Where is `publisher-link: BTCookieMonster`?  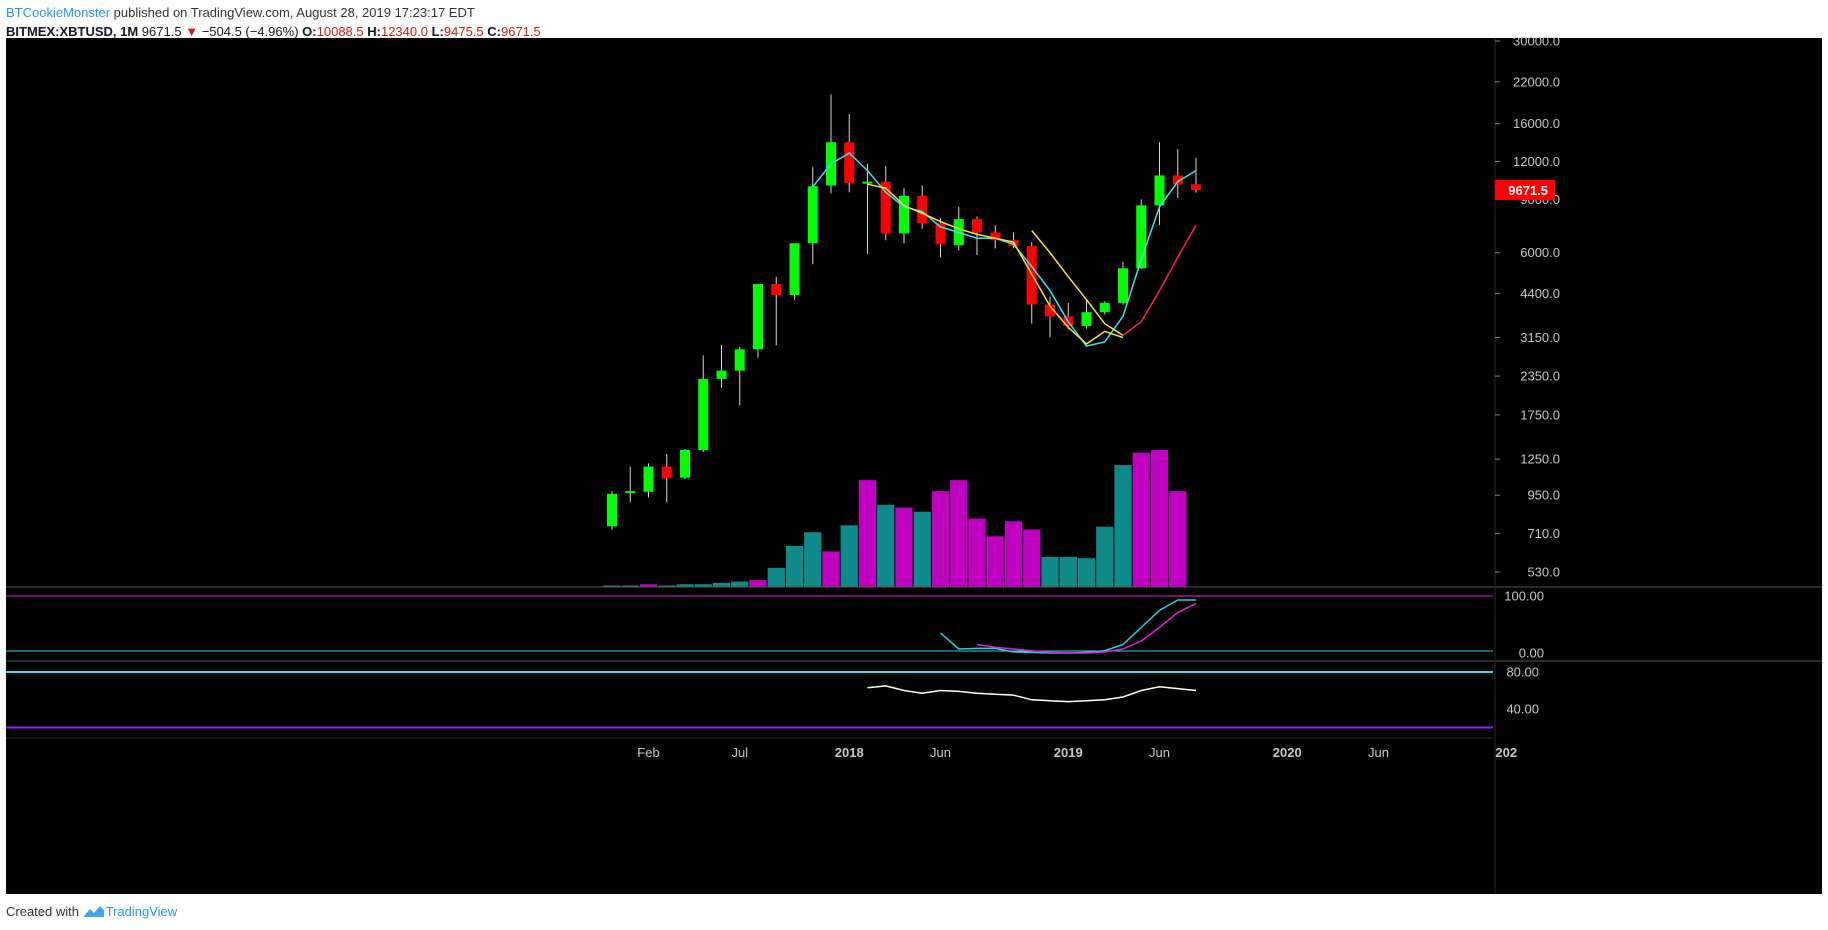
publisher-link: BTCookieMonster is located at coordinates (58, 12).